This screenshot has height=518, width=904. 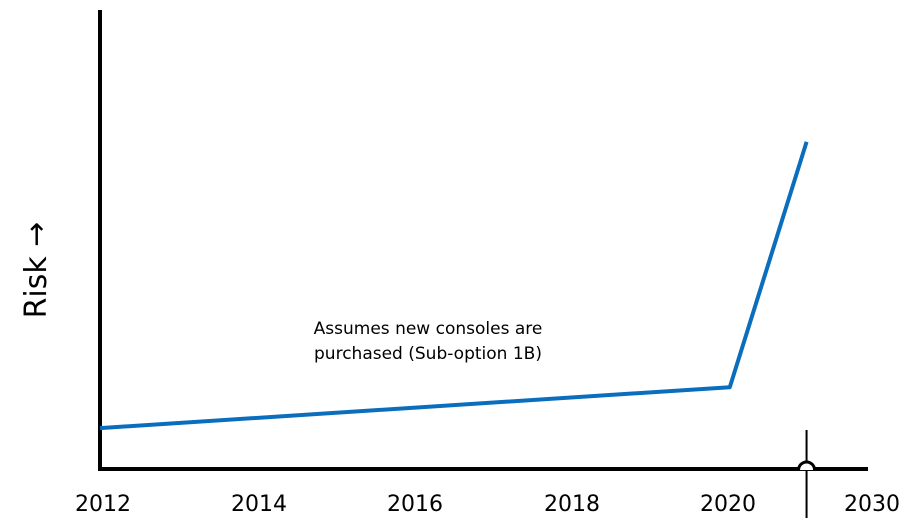 What do you see at coordinates (572, 504) in the screenshot?
I see `x-tick-label: 2018` at bounding box center [572, 504].